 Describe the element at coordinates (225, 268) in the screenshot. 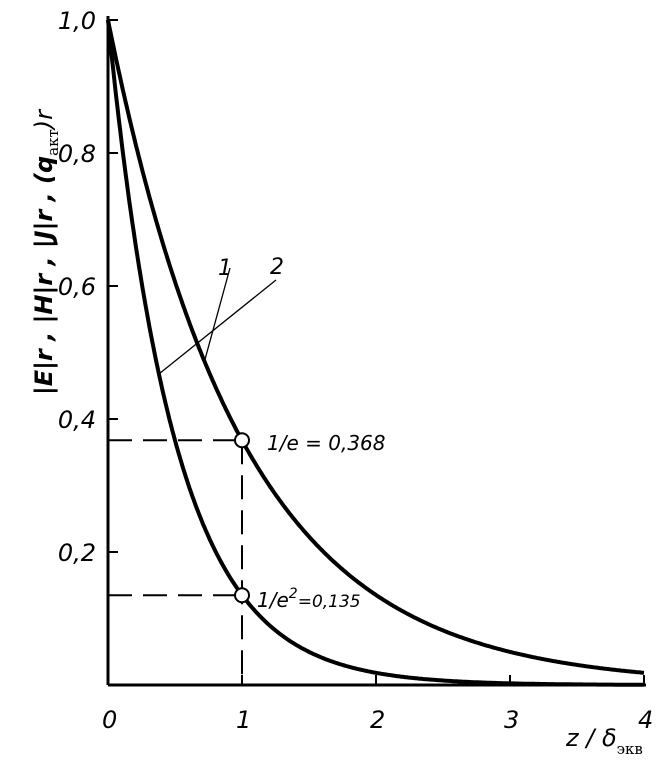

I see `curve-number-label: 1` at that location.